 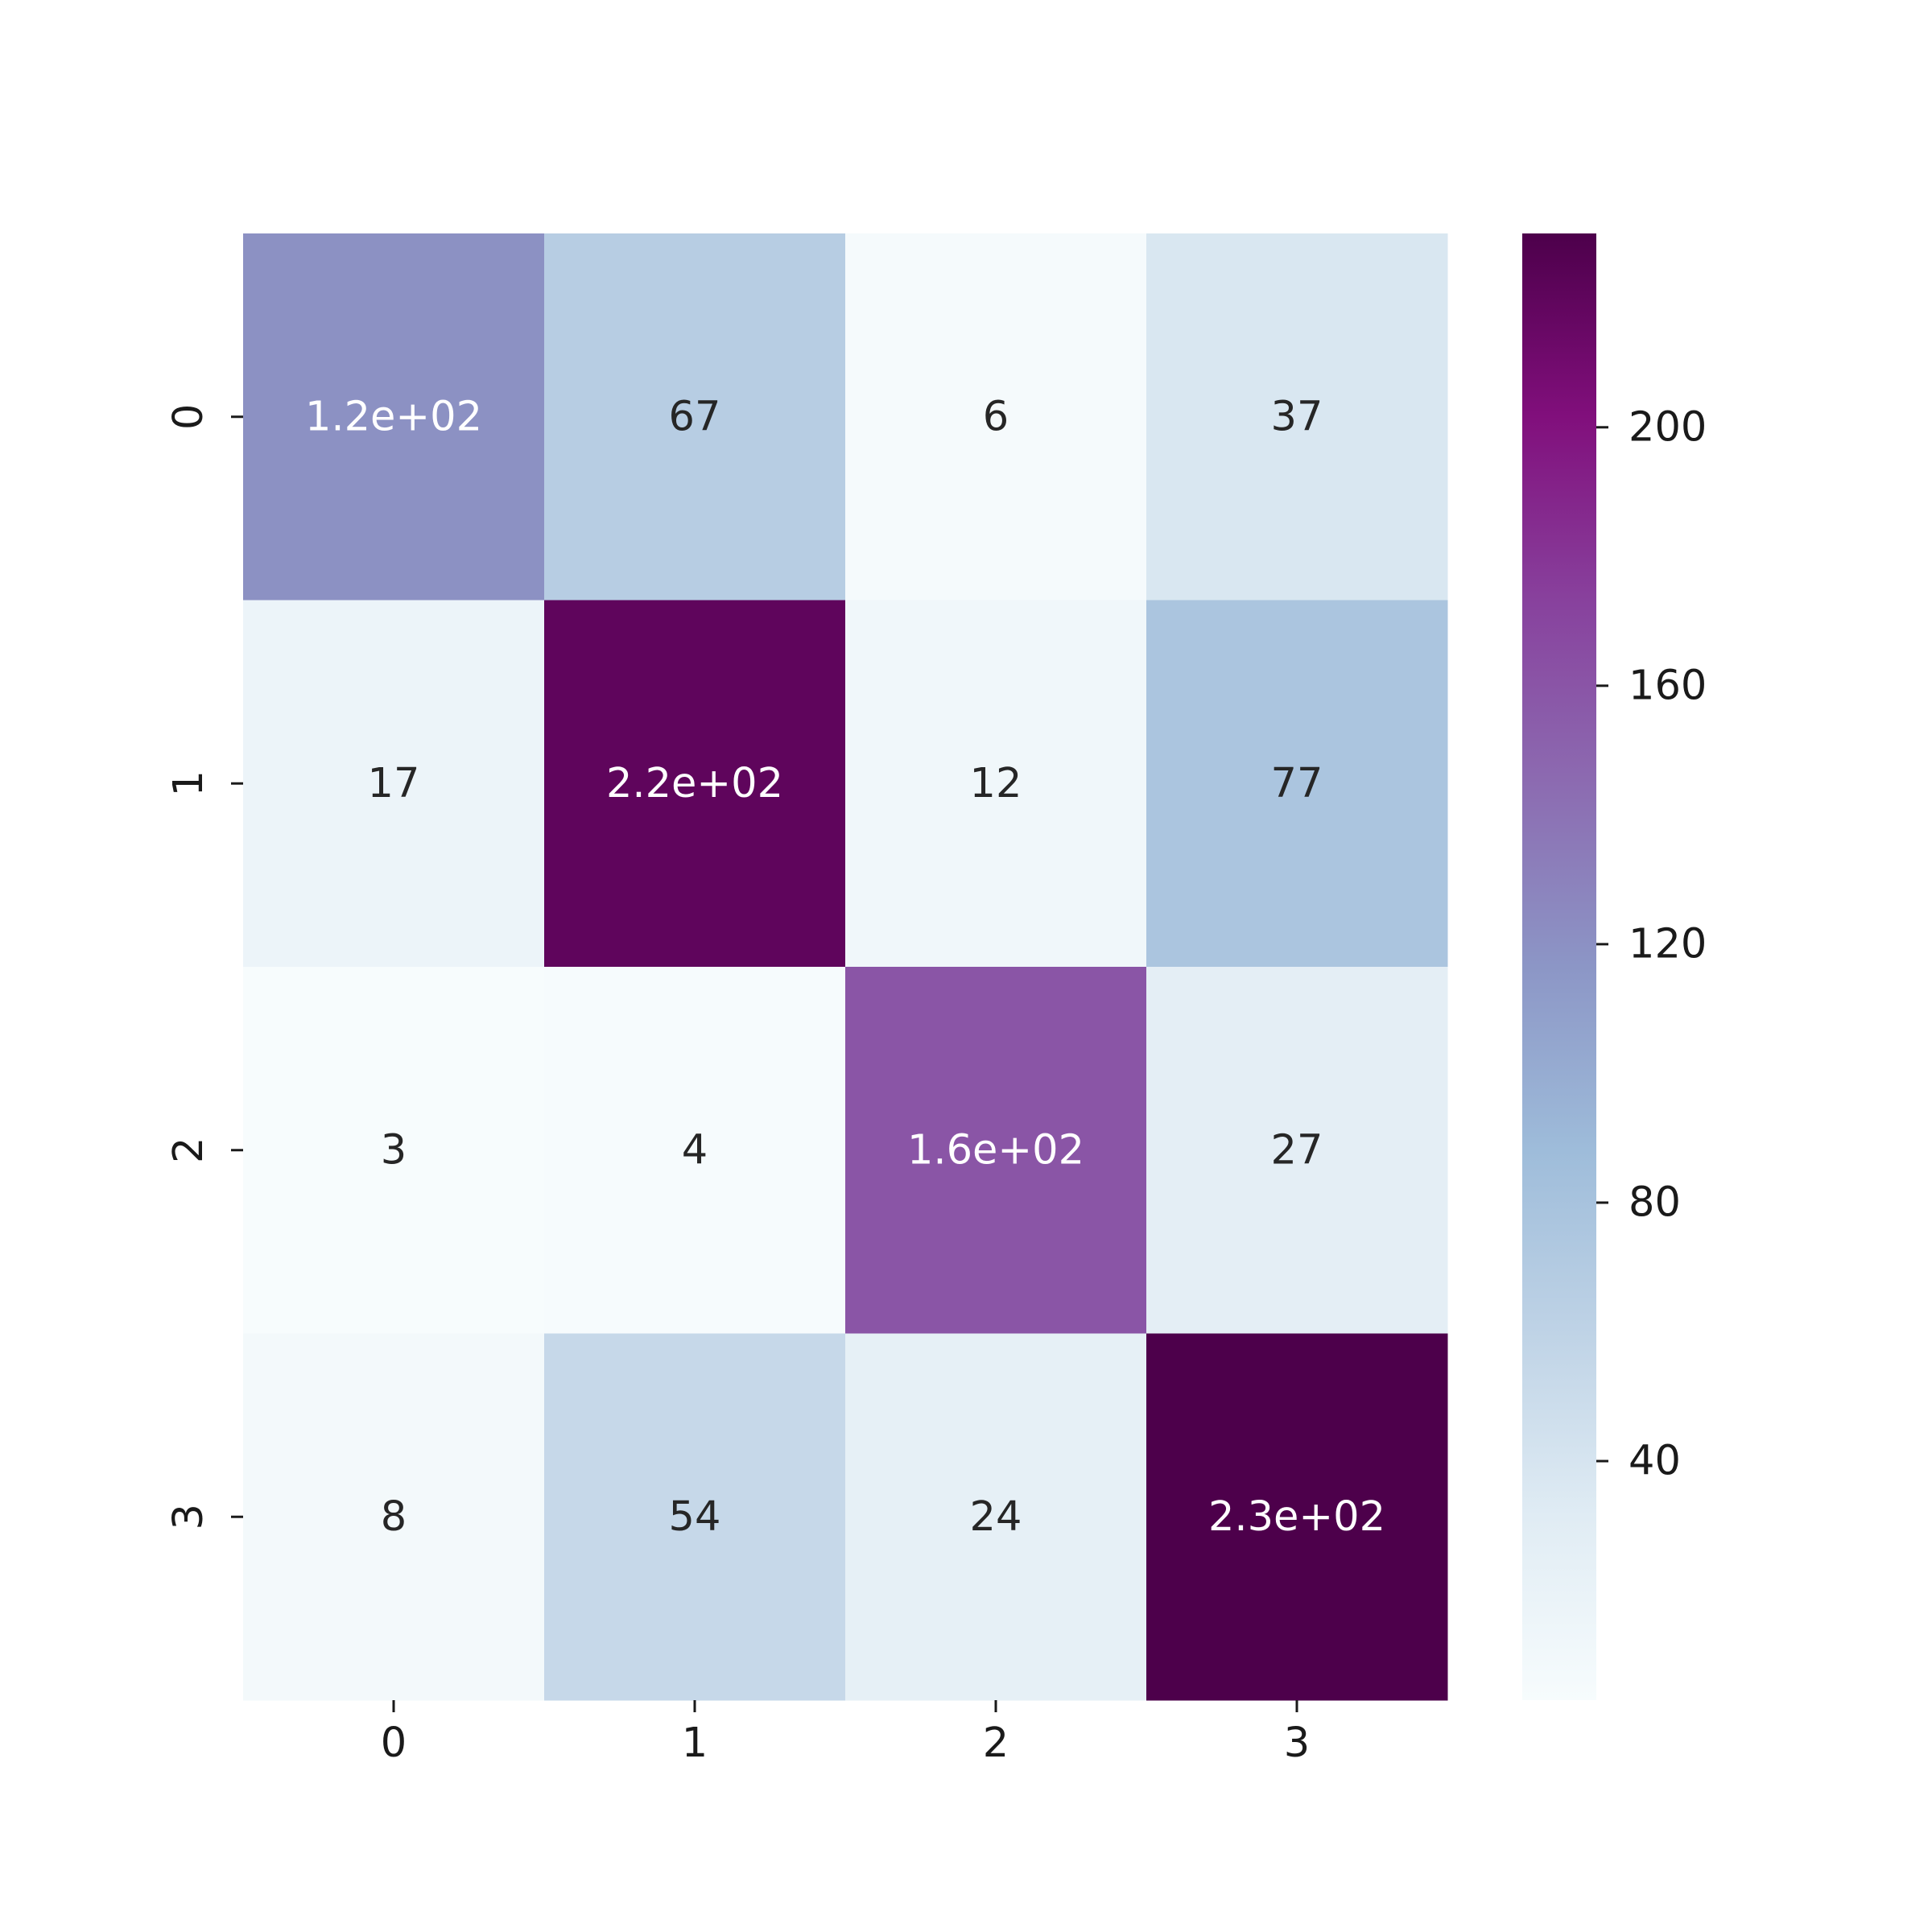 What do you see at coordinates (1297, 1743) in the screenshot?
I see `x-tick-label: 3` at bounding box center [1297, 1743].